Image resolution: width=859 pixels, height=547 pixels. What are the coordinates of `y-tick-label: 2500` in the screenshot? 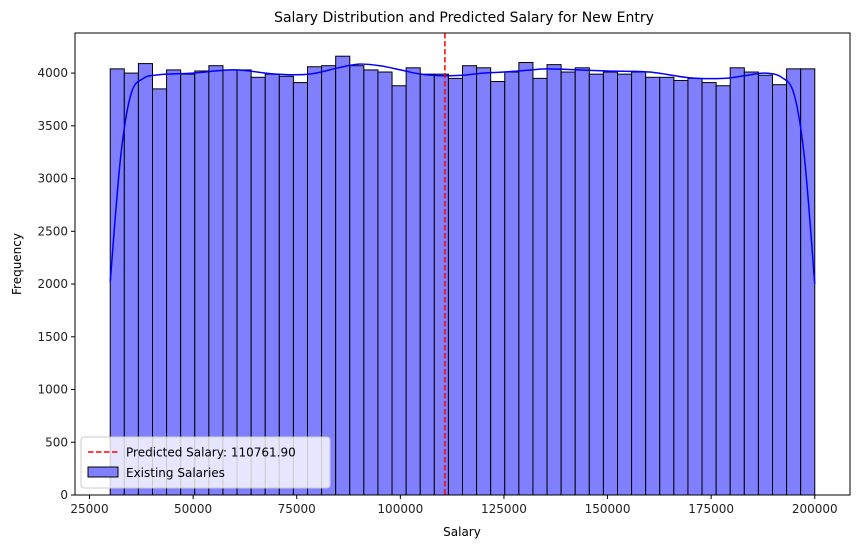 It's located at (52, 231).